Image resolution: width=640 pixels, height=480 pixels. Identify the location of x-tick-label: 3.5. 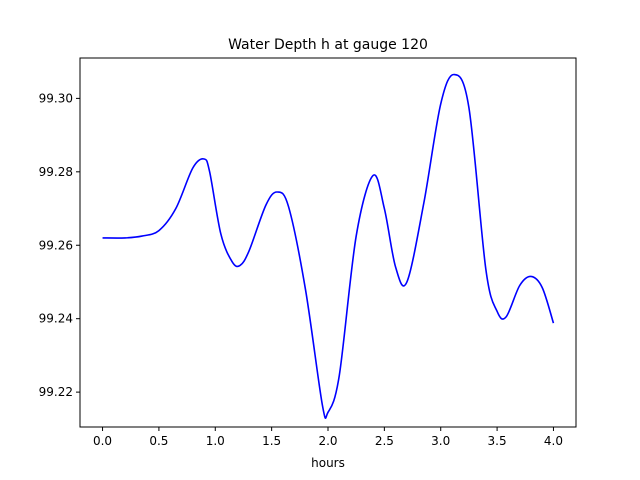
(497, 441).